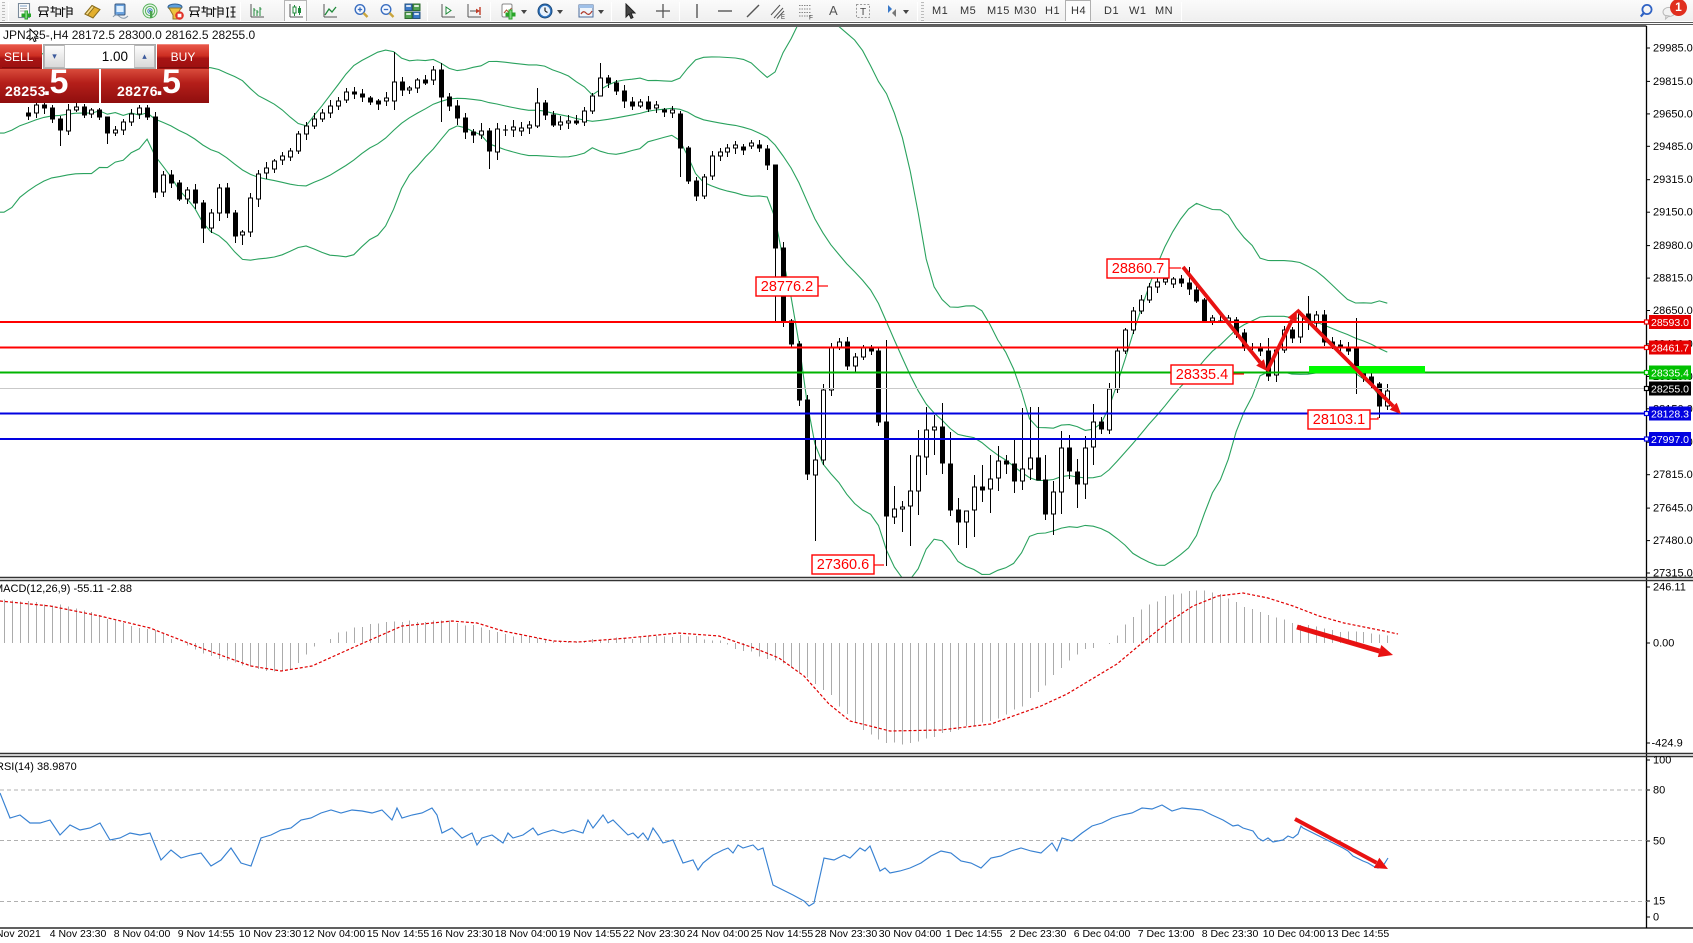 This screenshot has height=943, width=1693. I want to click on svg-text: 25 Nov 14:55, so click(782, 933).